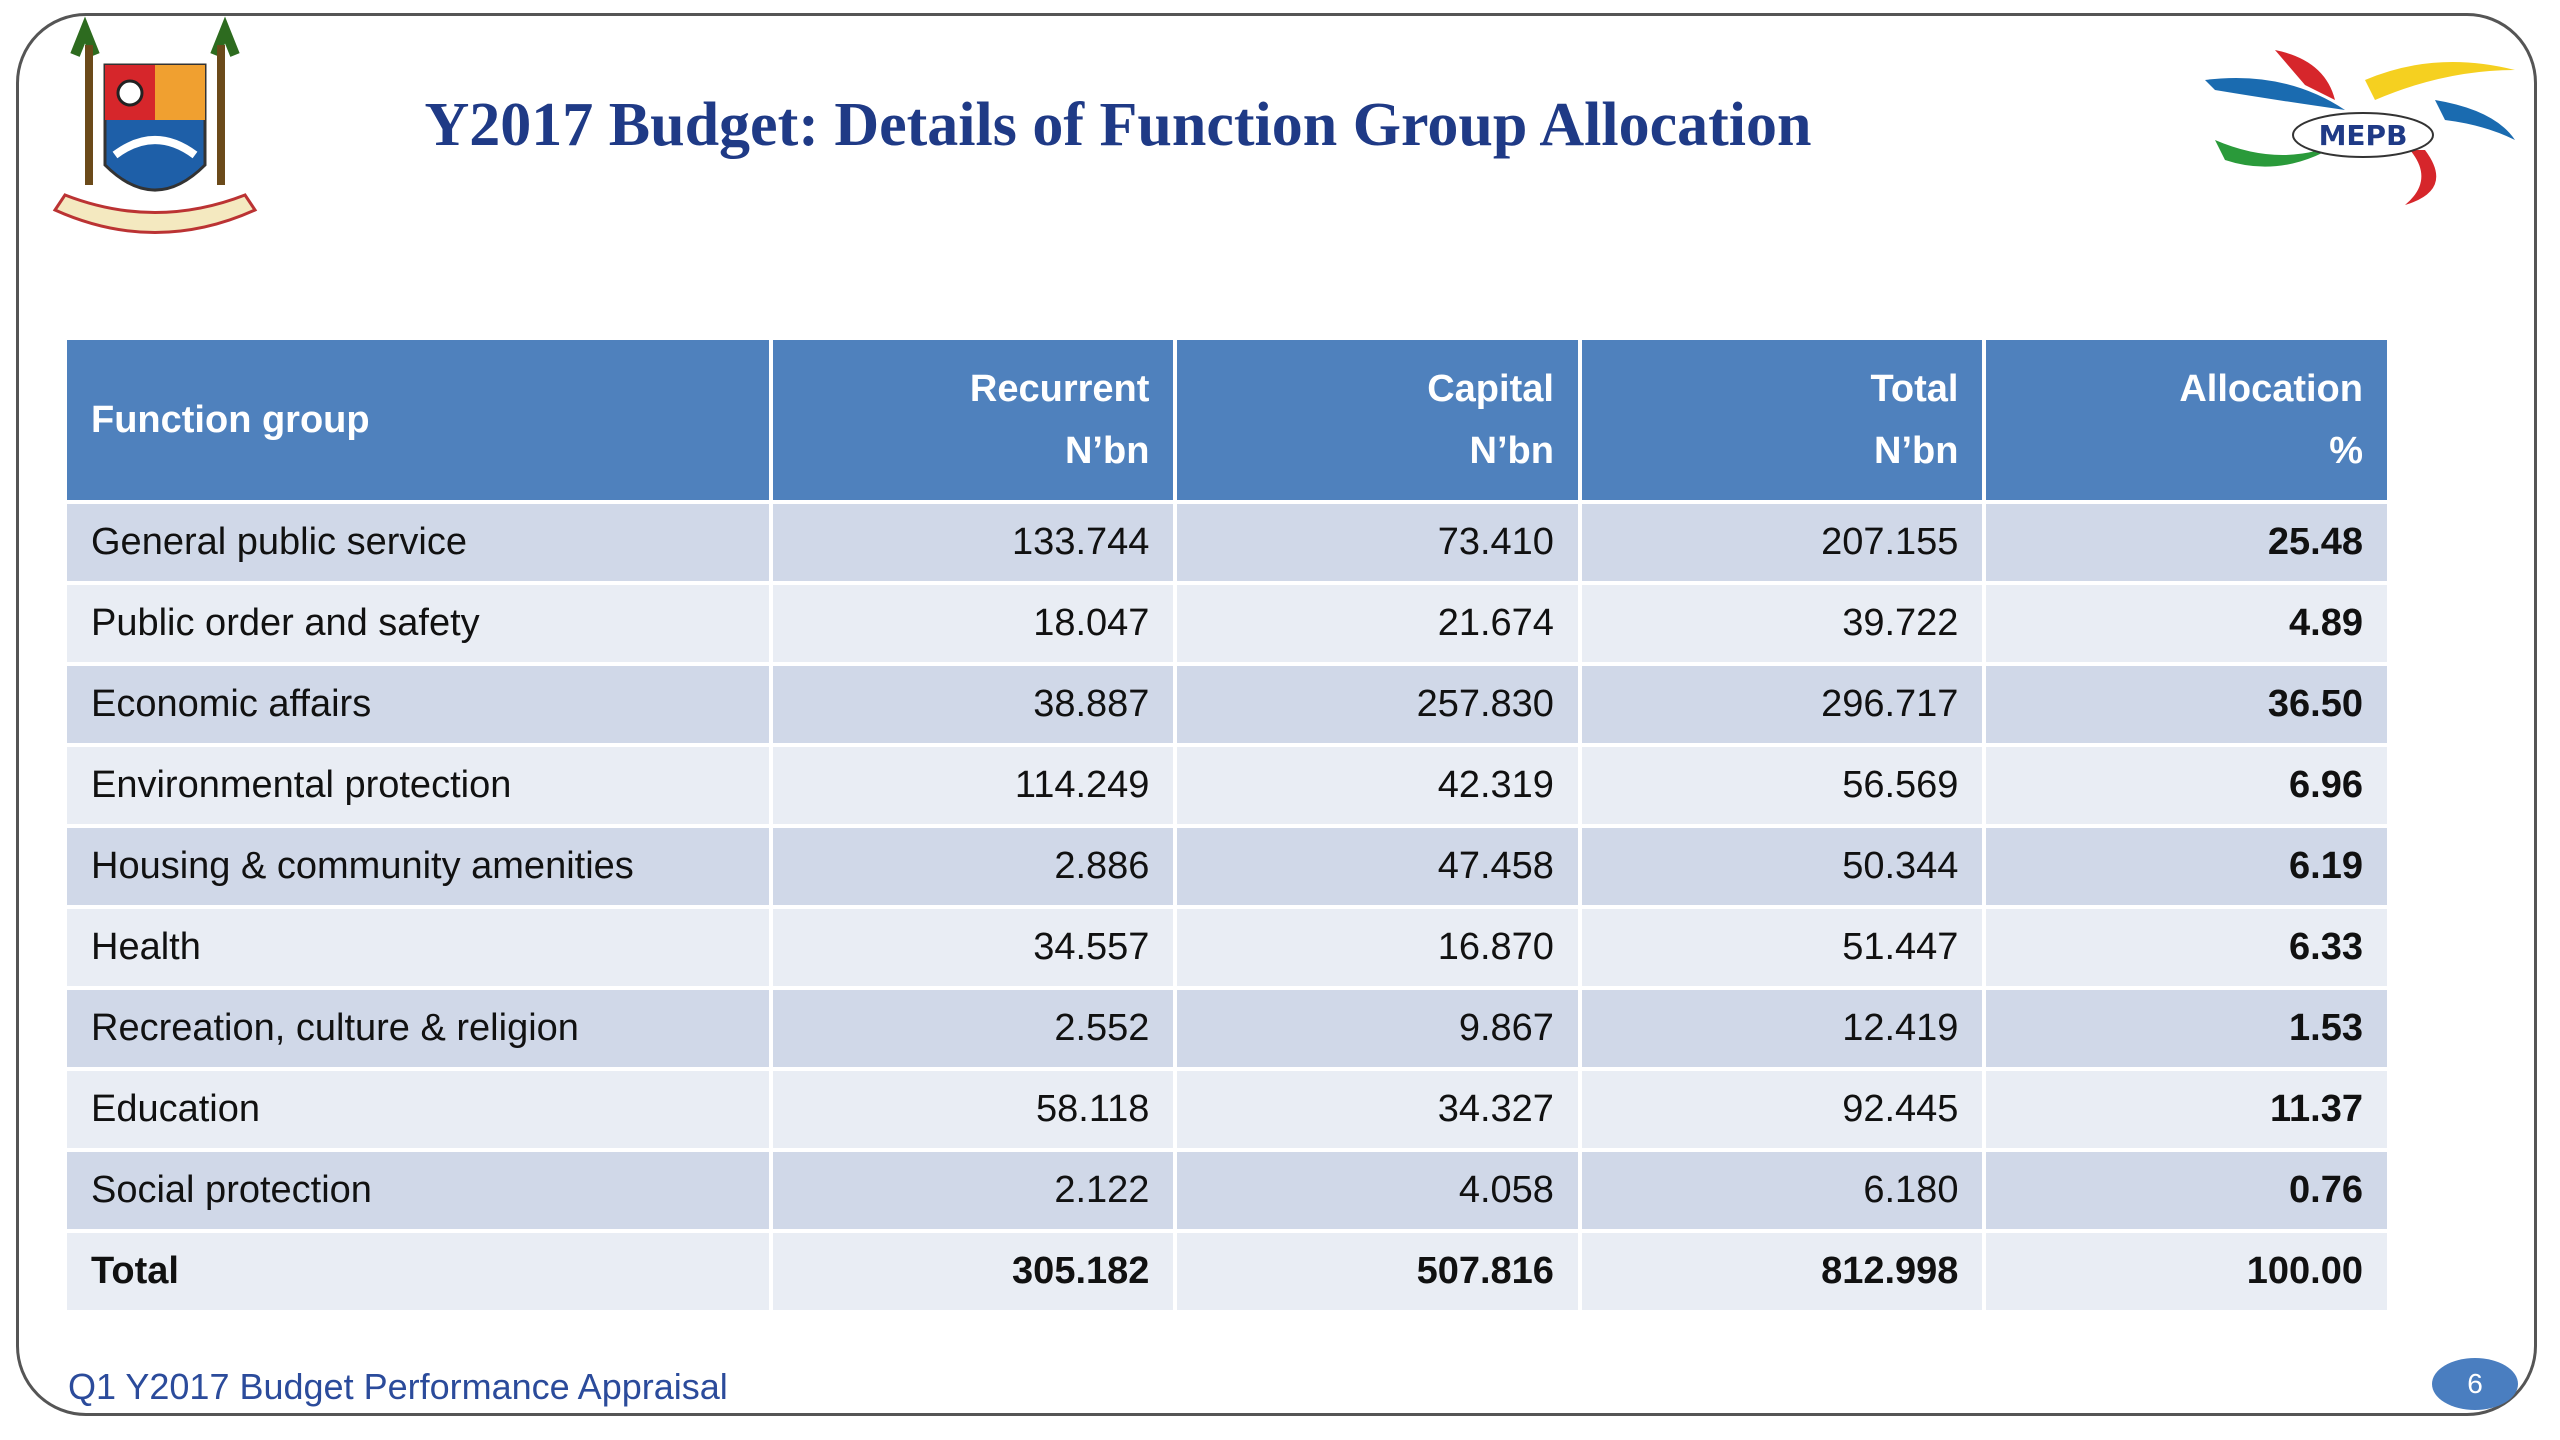  Describe the element at coordinates (1782, 420) in the screenshot. I see `column-header: Total N’bn` at that location.